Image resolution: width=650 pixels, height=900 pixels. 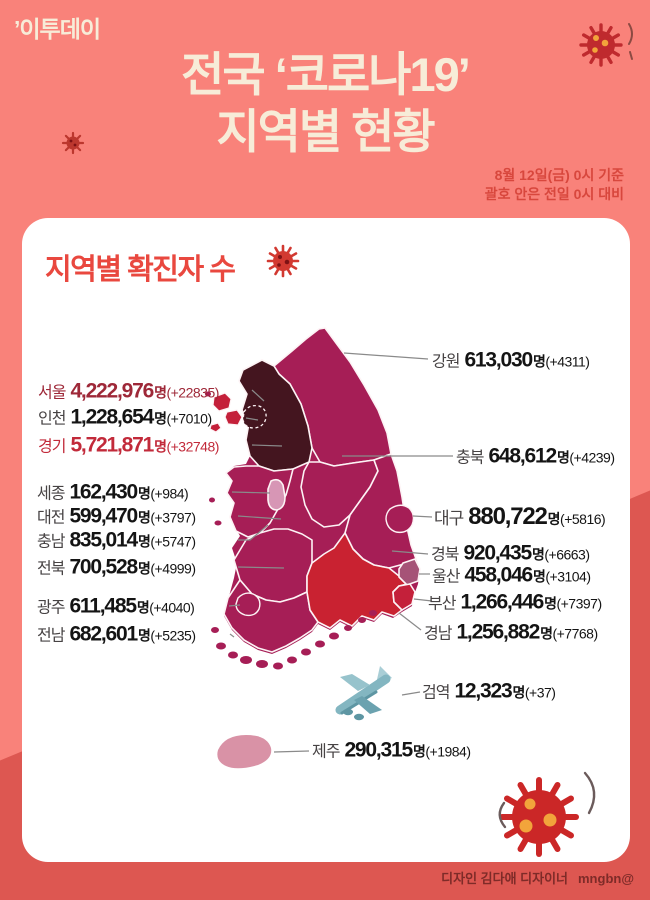 I want to click on accent-tick, so click(x=631, y=55).